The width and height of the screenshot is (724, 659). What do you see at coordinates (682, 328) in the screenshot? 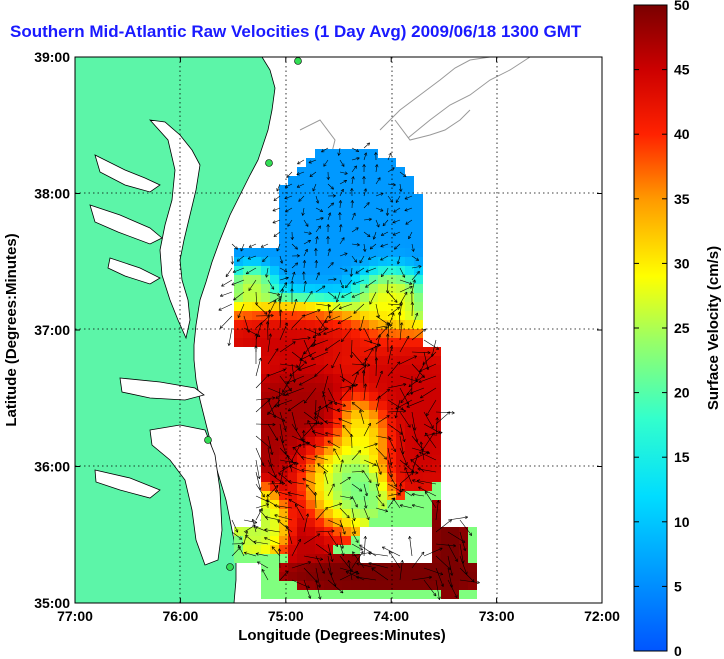
I see `colorbar-tick-label: 25` at bounding box center [682, 328].